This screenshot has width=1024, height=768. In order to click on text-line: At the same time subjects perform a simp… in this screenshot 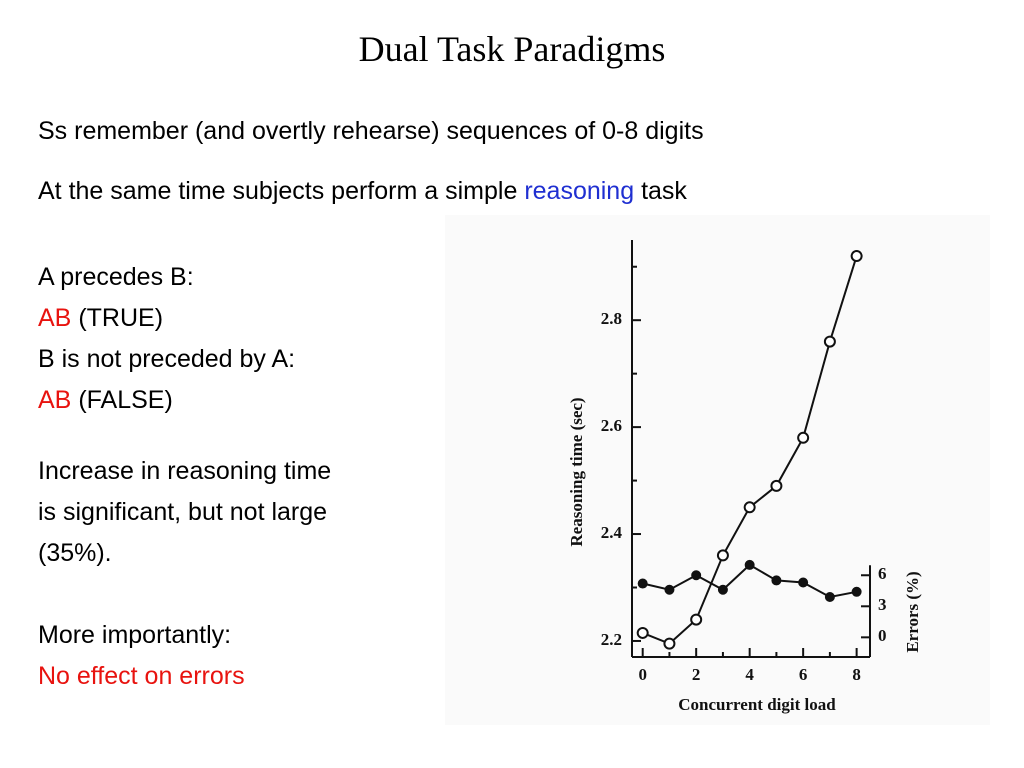, I will do `click(362, 191)`.